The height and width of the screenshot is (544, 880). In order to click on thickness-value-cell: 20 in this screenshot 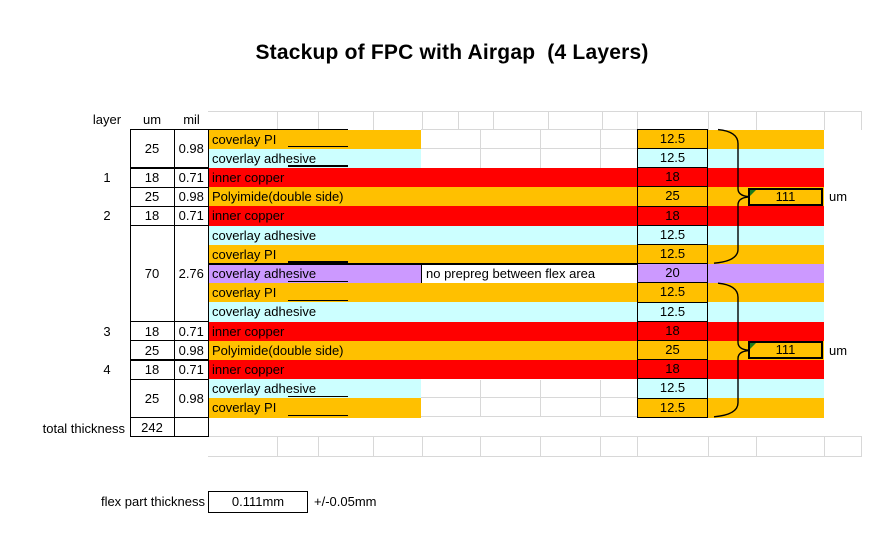, I will do `click(672, 273)`.